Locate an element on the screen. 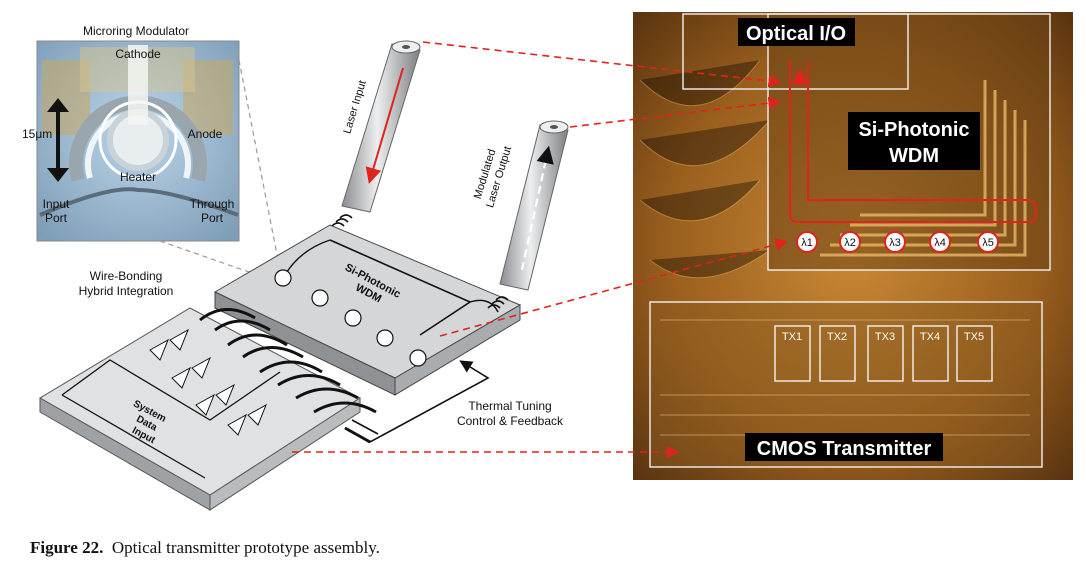 This screenshot has width=1086, height=572. wavelength-rings is located at coordinates (897, 242).